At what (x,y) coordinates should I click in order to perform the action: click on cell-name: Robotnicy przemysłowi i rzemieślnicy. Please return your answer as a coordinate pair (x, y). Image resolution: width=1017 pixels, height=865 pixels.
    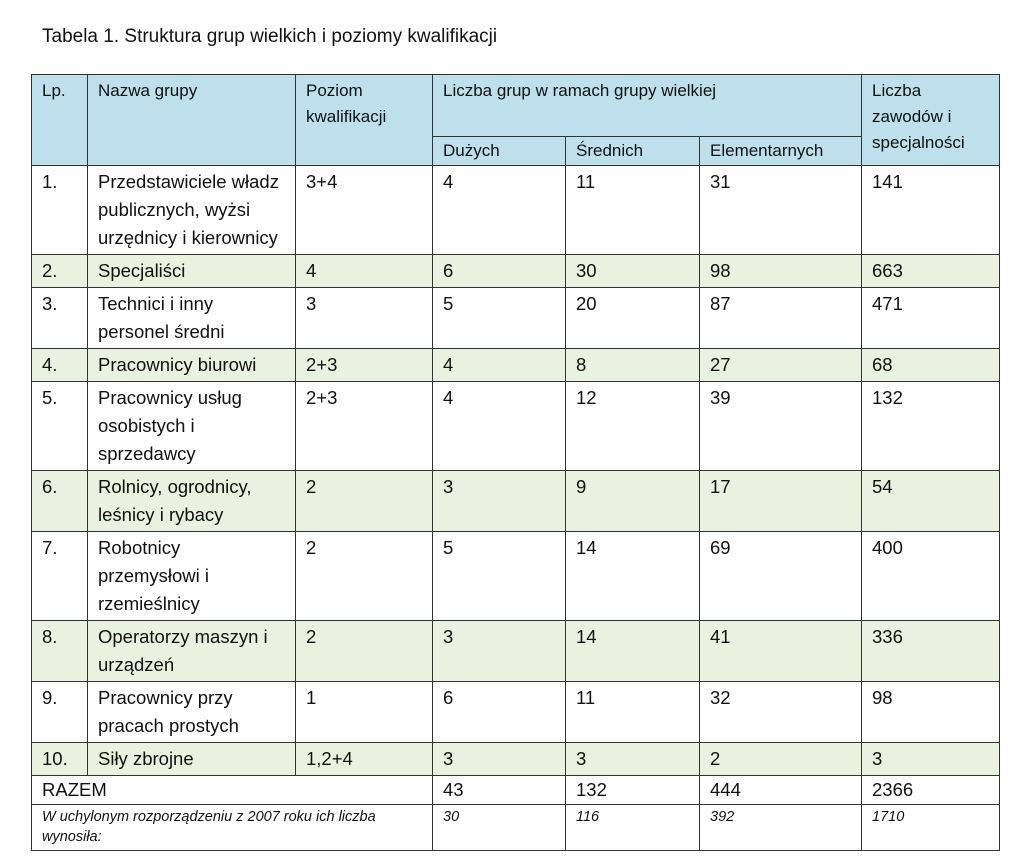
    Looking at the image, I should click on (191, 576).